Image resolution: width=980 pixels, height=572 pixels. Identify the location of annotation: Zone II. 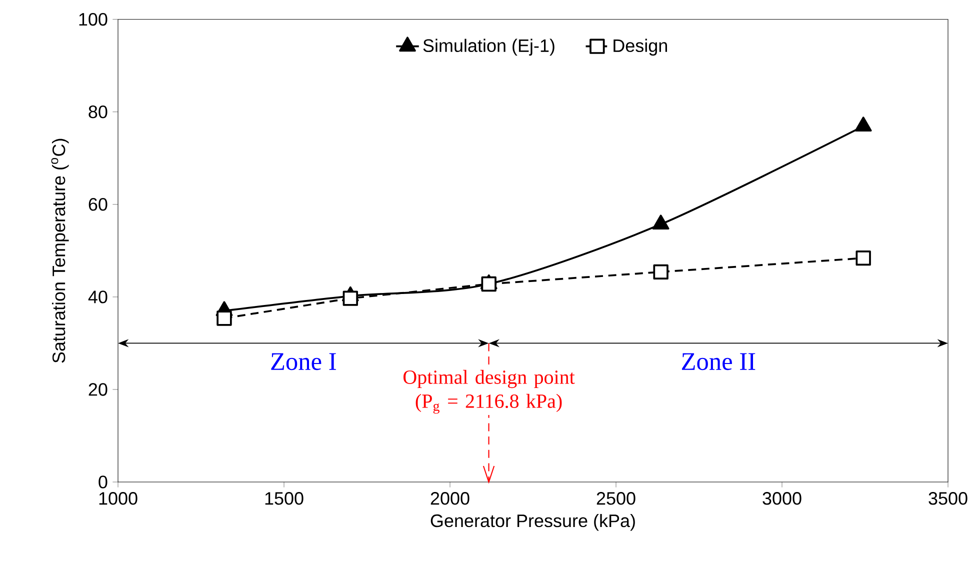
(719, 361).